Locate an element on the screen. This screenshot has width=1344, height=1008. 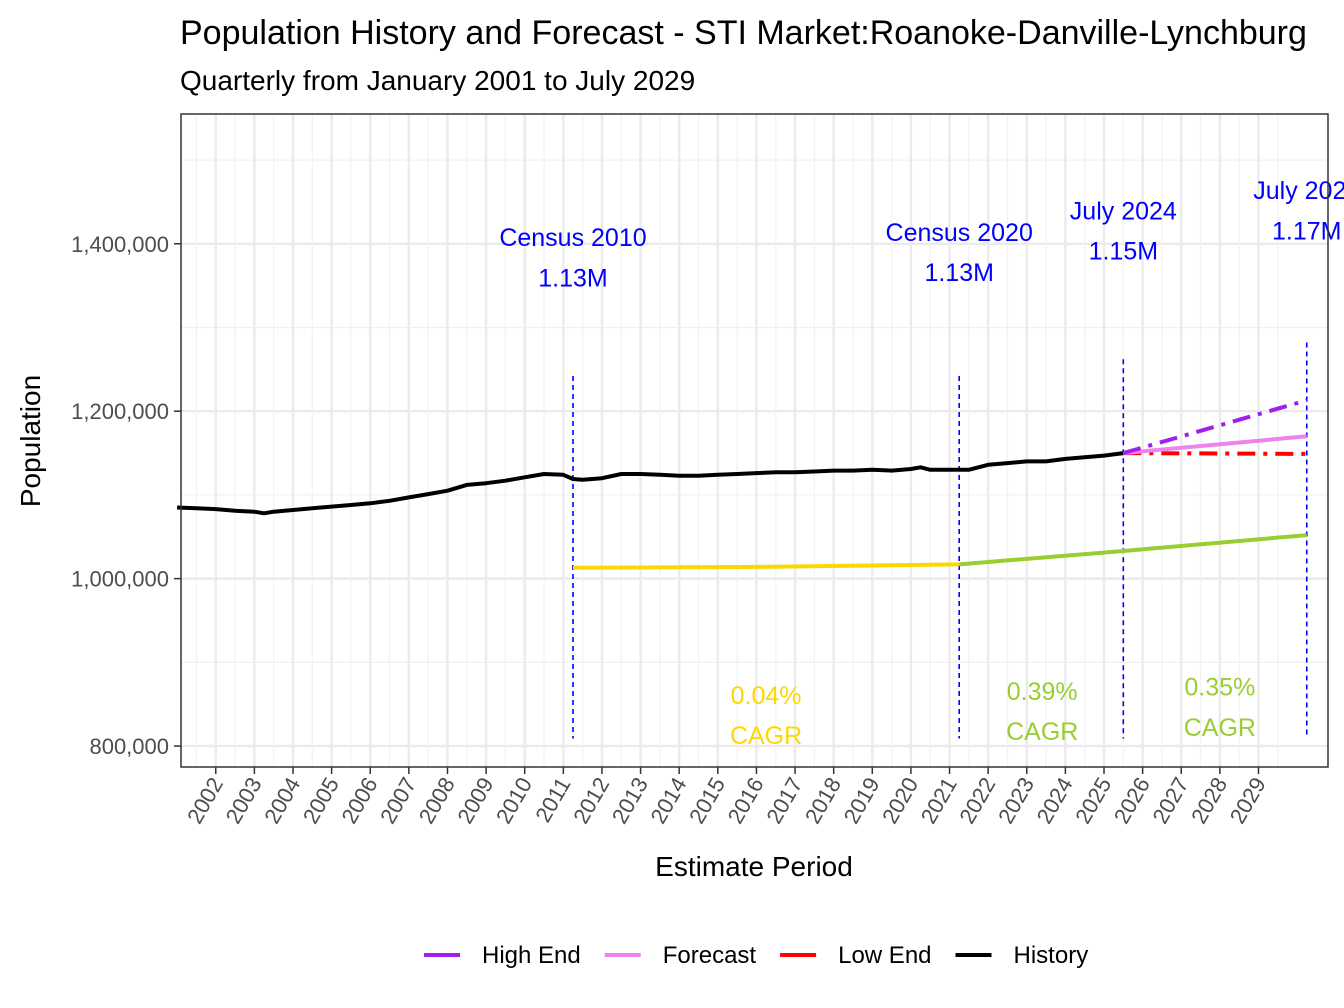
x-tick-label: 2022 is located at coordinates (977, 800).